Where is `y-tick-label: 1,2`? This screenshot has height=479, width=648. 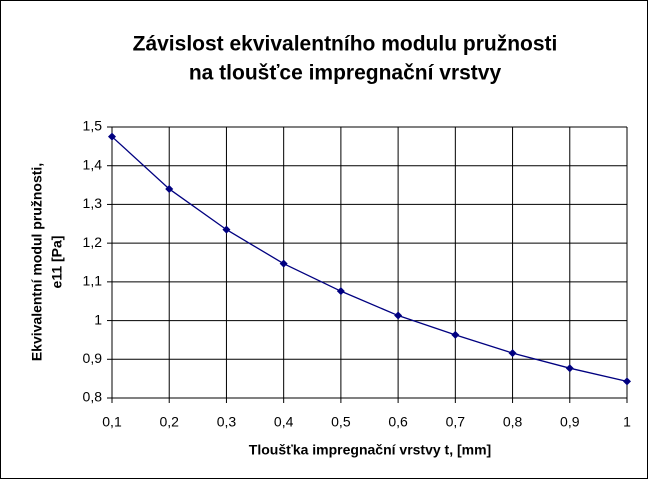 y-tick-label: 1,2 is located at coordinates (93, 242).